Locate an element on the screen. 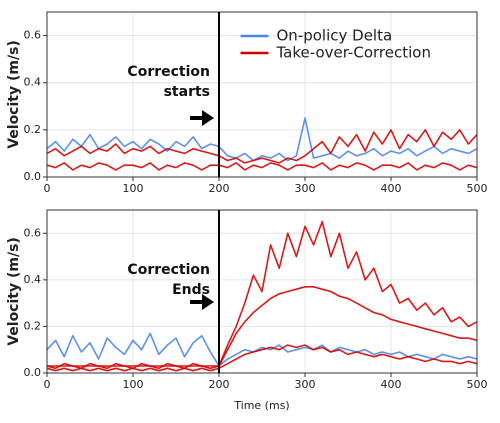 The height and width of the screenshot is (423, 500). legend-label: Take-over-Correction is located at coordinates (353, 53).